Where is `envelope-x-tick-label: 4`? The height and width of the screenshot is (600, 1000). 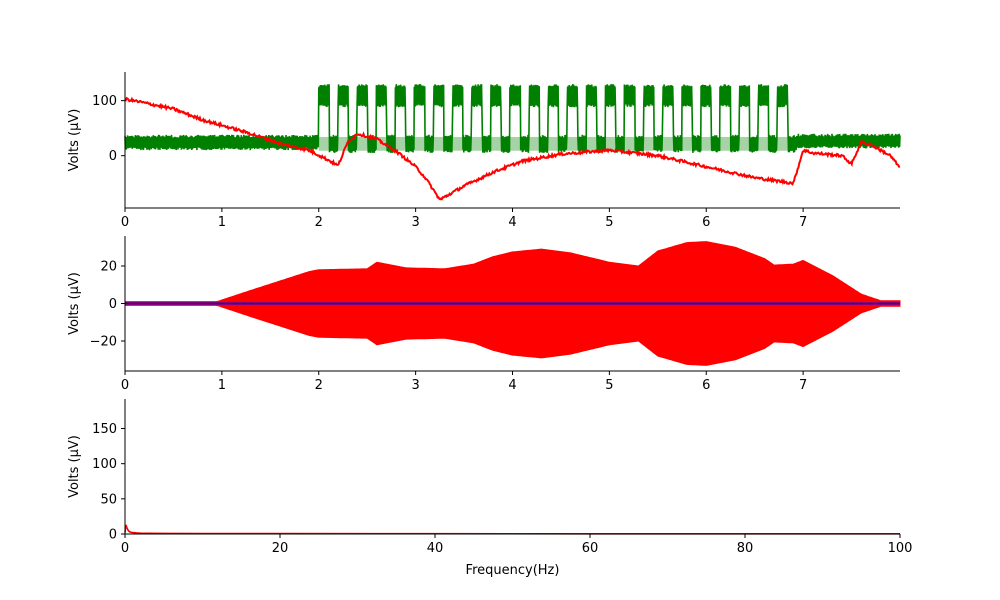 envelope-x-tick-label: 4 is located at coordinates (512, 385).